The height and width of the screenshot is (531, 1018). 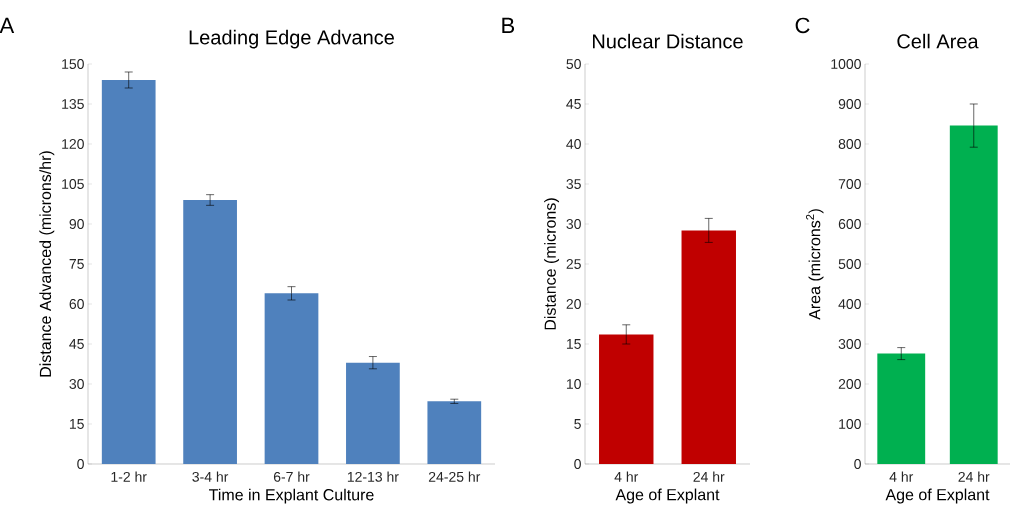 I want to click on y-tick-label: 1000, so click(x=846, y=64).